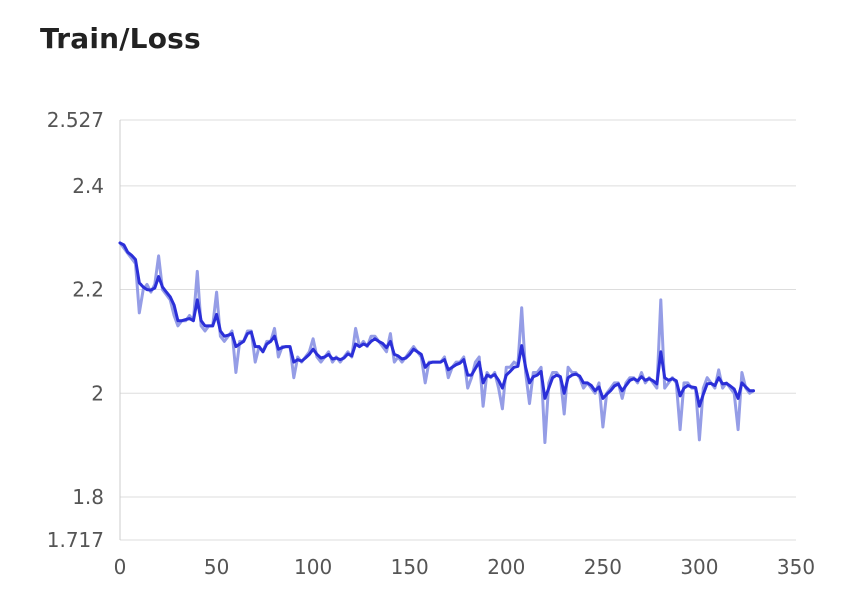 The image size is (856, 602). Describe the element at coordinates (796, 567) in the screenshot. I see `x-tick-label: 350` at that location.